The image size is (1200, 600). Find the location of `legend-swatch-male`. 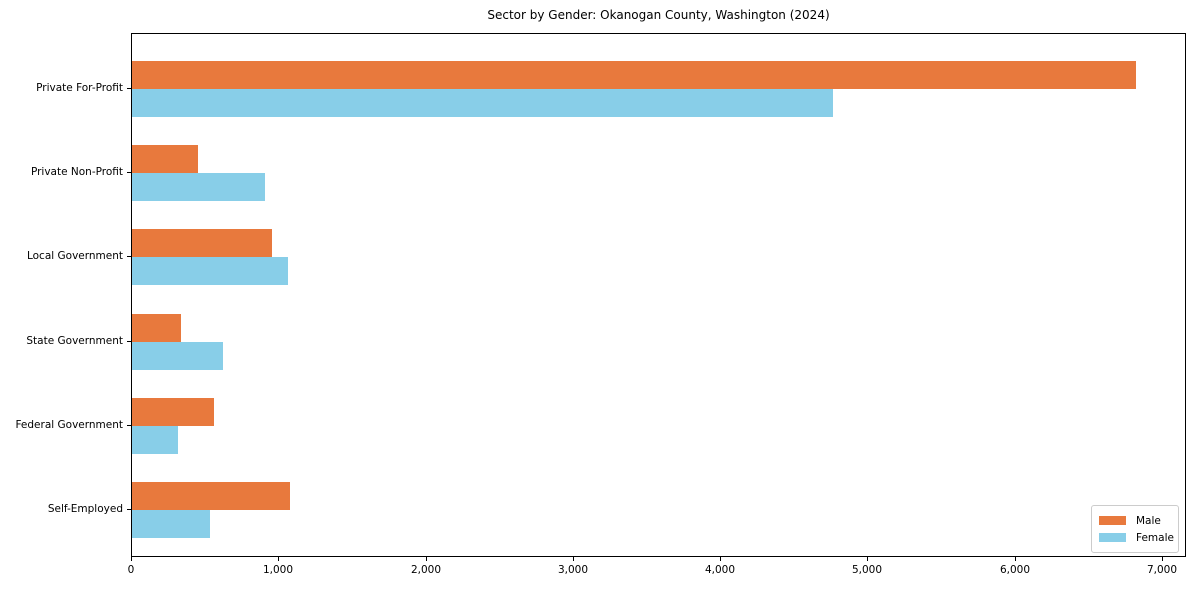

legend-swatch-male is located at coordinates (1112, 520).